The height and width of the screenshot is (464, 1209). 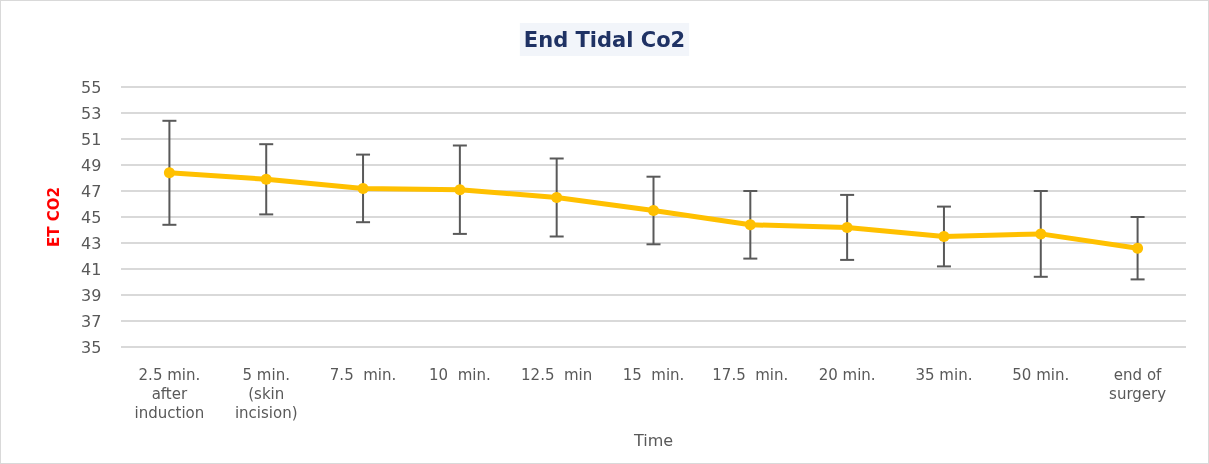 I want to click on y-tick-label: 55, so click(x=91, y=87).